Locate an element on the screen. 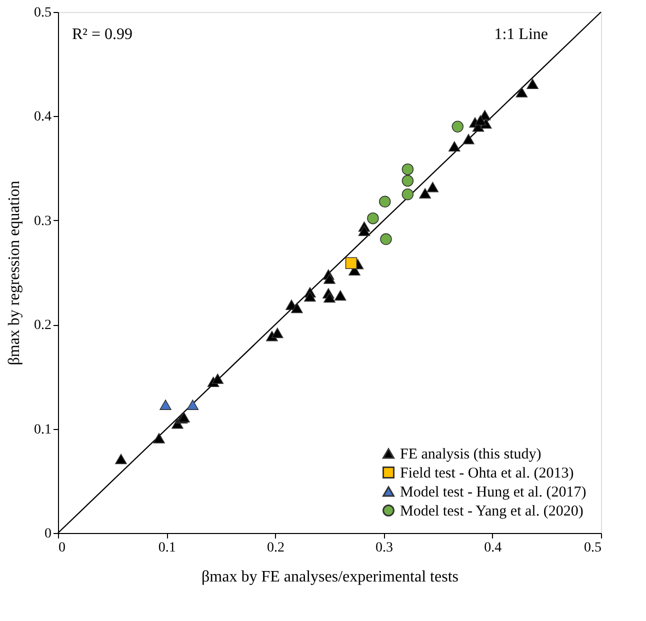 Image resolution: width=646 pixels, height=621 pixels. x-tick-label: 0.3 is located at coordinates (385, 548).